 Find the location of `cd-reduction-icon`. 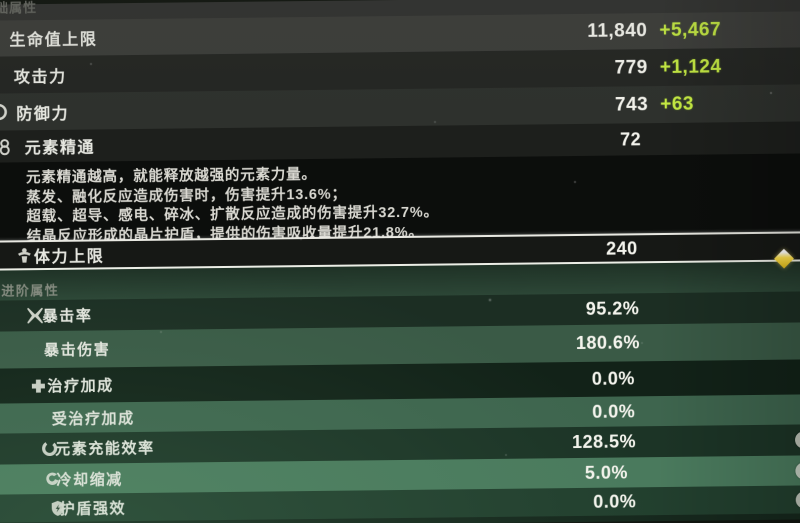

cd-reduction-icon is located at coordinates (52, 479).